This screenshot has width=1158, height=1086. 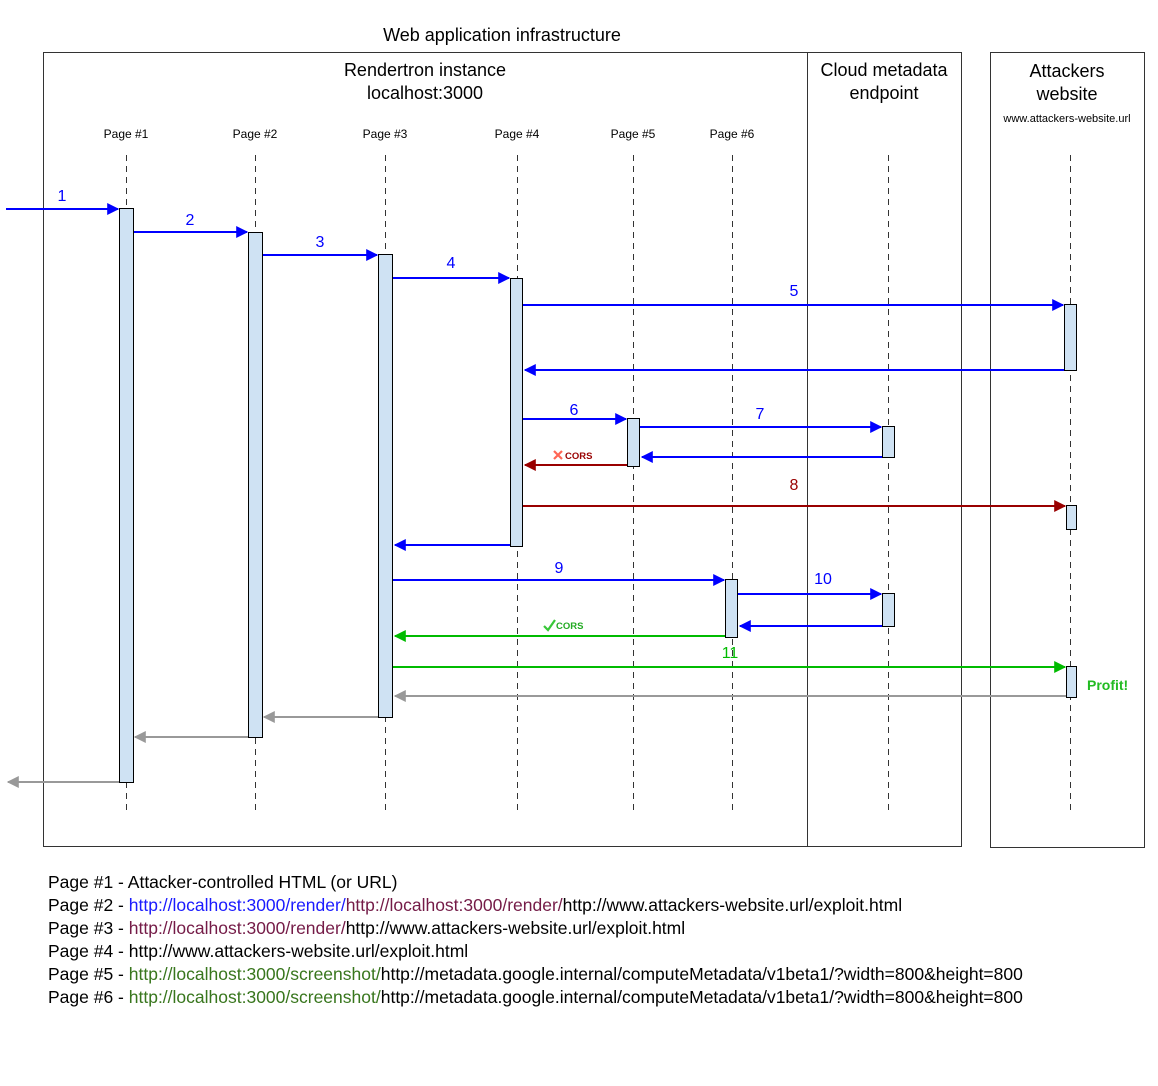 What do you see at coordinates (255, 134) in the screenshot?
I see `lifeline-label-page2: Page #2` at bounding box center [255, 134].